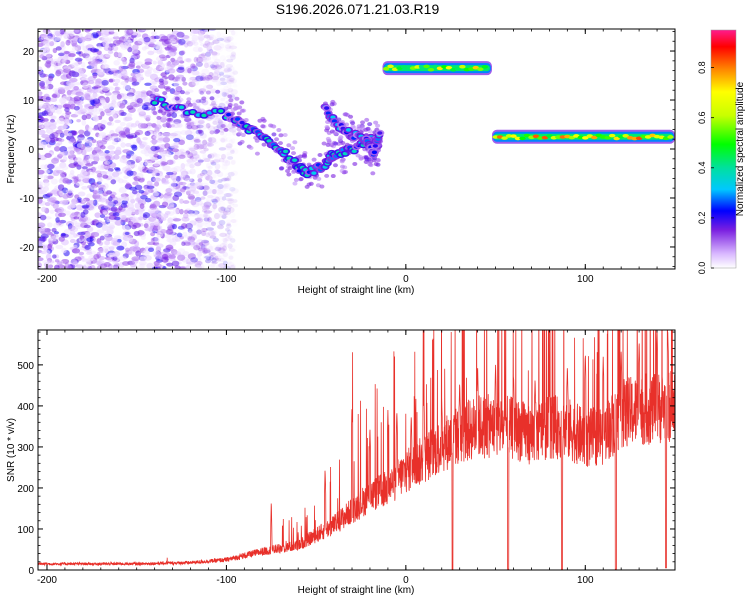  Describe the element at coordinates (27, 199) in the screenshot. I see `y-tick-label: -10` at that location.